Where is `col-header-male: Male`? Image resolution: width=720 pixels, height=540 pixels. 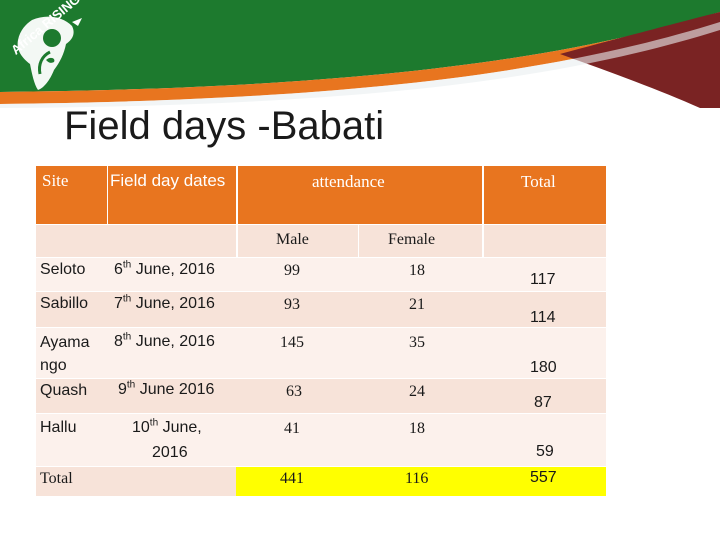
col-header-male: Male is located at coordinates (292, 239).